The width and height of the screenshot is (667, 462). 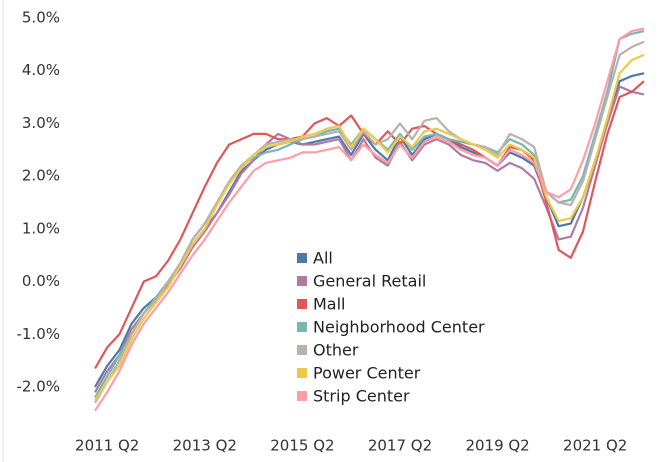 What do you see at coordinates (41, 70) in the screenshot?
I see `y-tick-label: 4.0%` at bounding box center [41, 70].